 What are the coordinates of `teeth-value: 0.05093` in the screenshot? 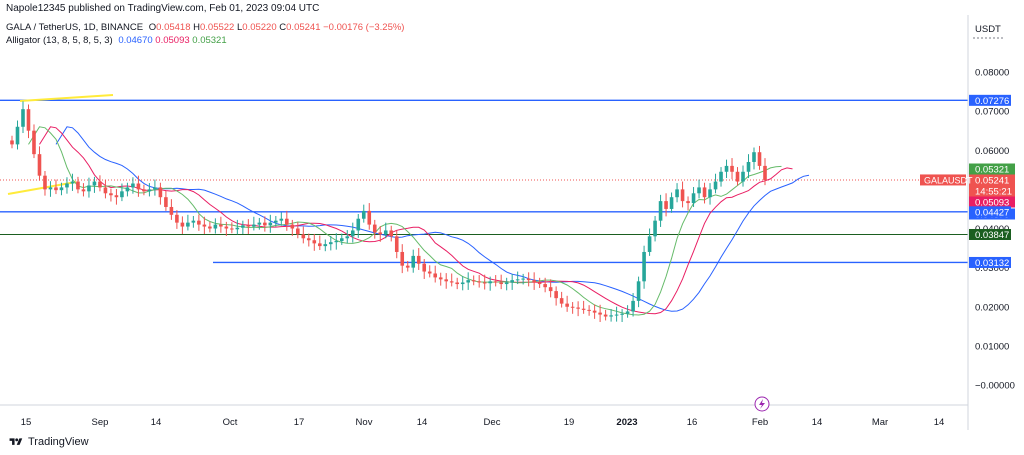 It's located at (172, 40).